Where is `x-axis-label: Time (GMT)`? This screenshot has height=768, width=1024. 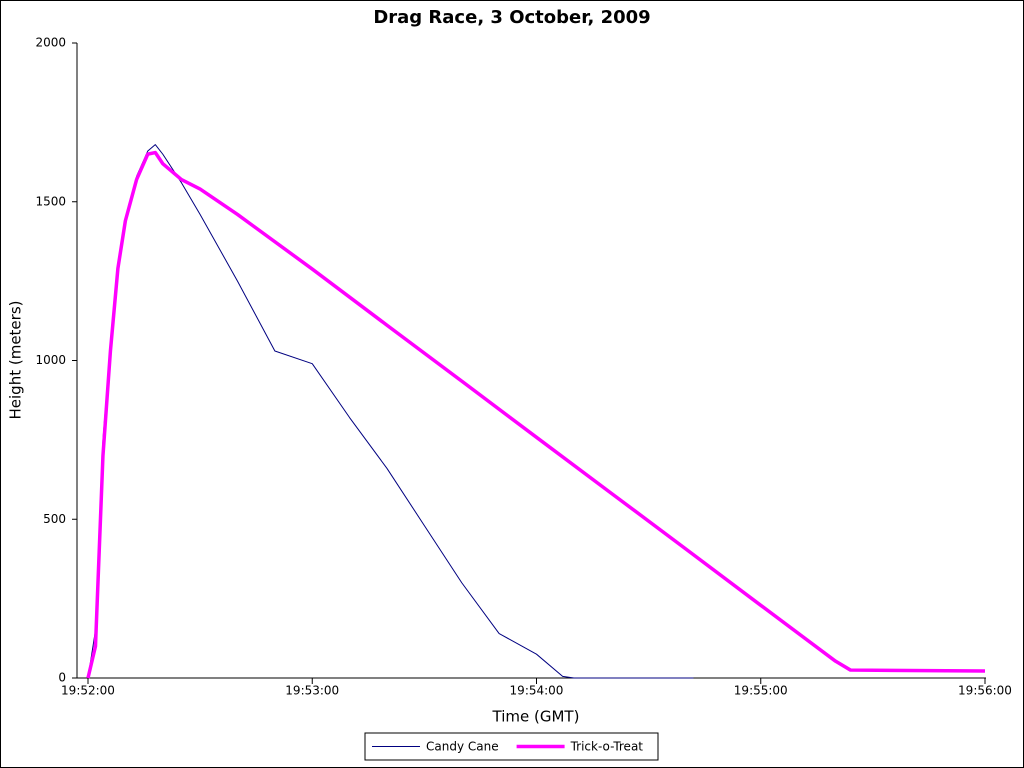
x-axis-label: Time (GMT) is located at coordinates (536, 717).